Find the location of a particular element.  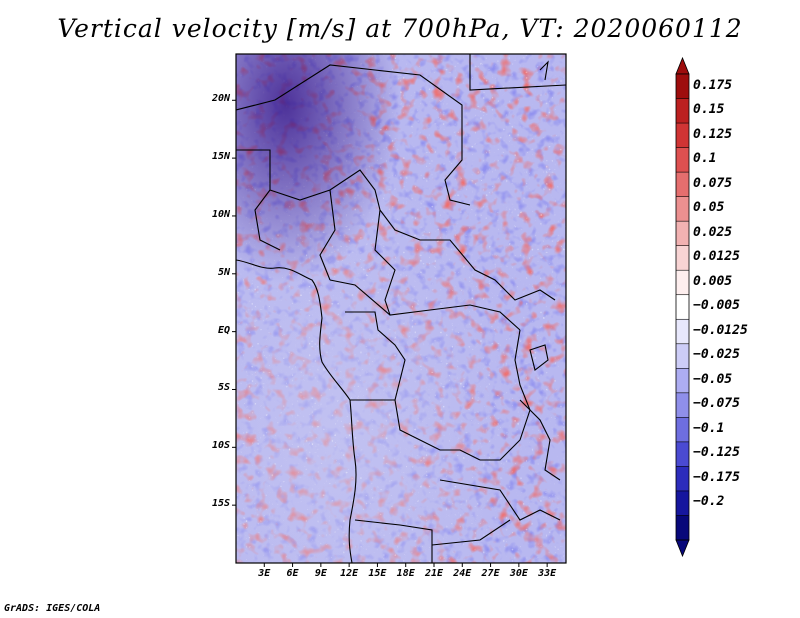

lat-label: 5N is located at coordinates (223, 272).